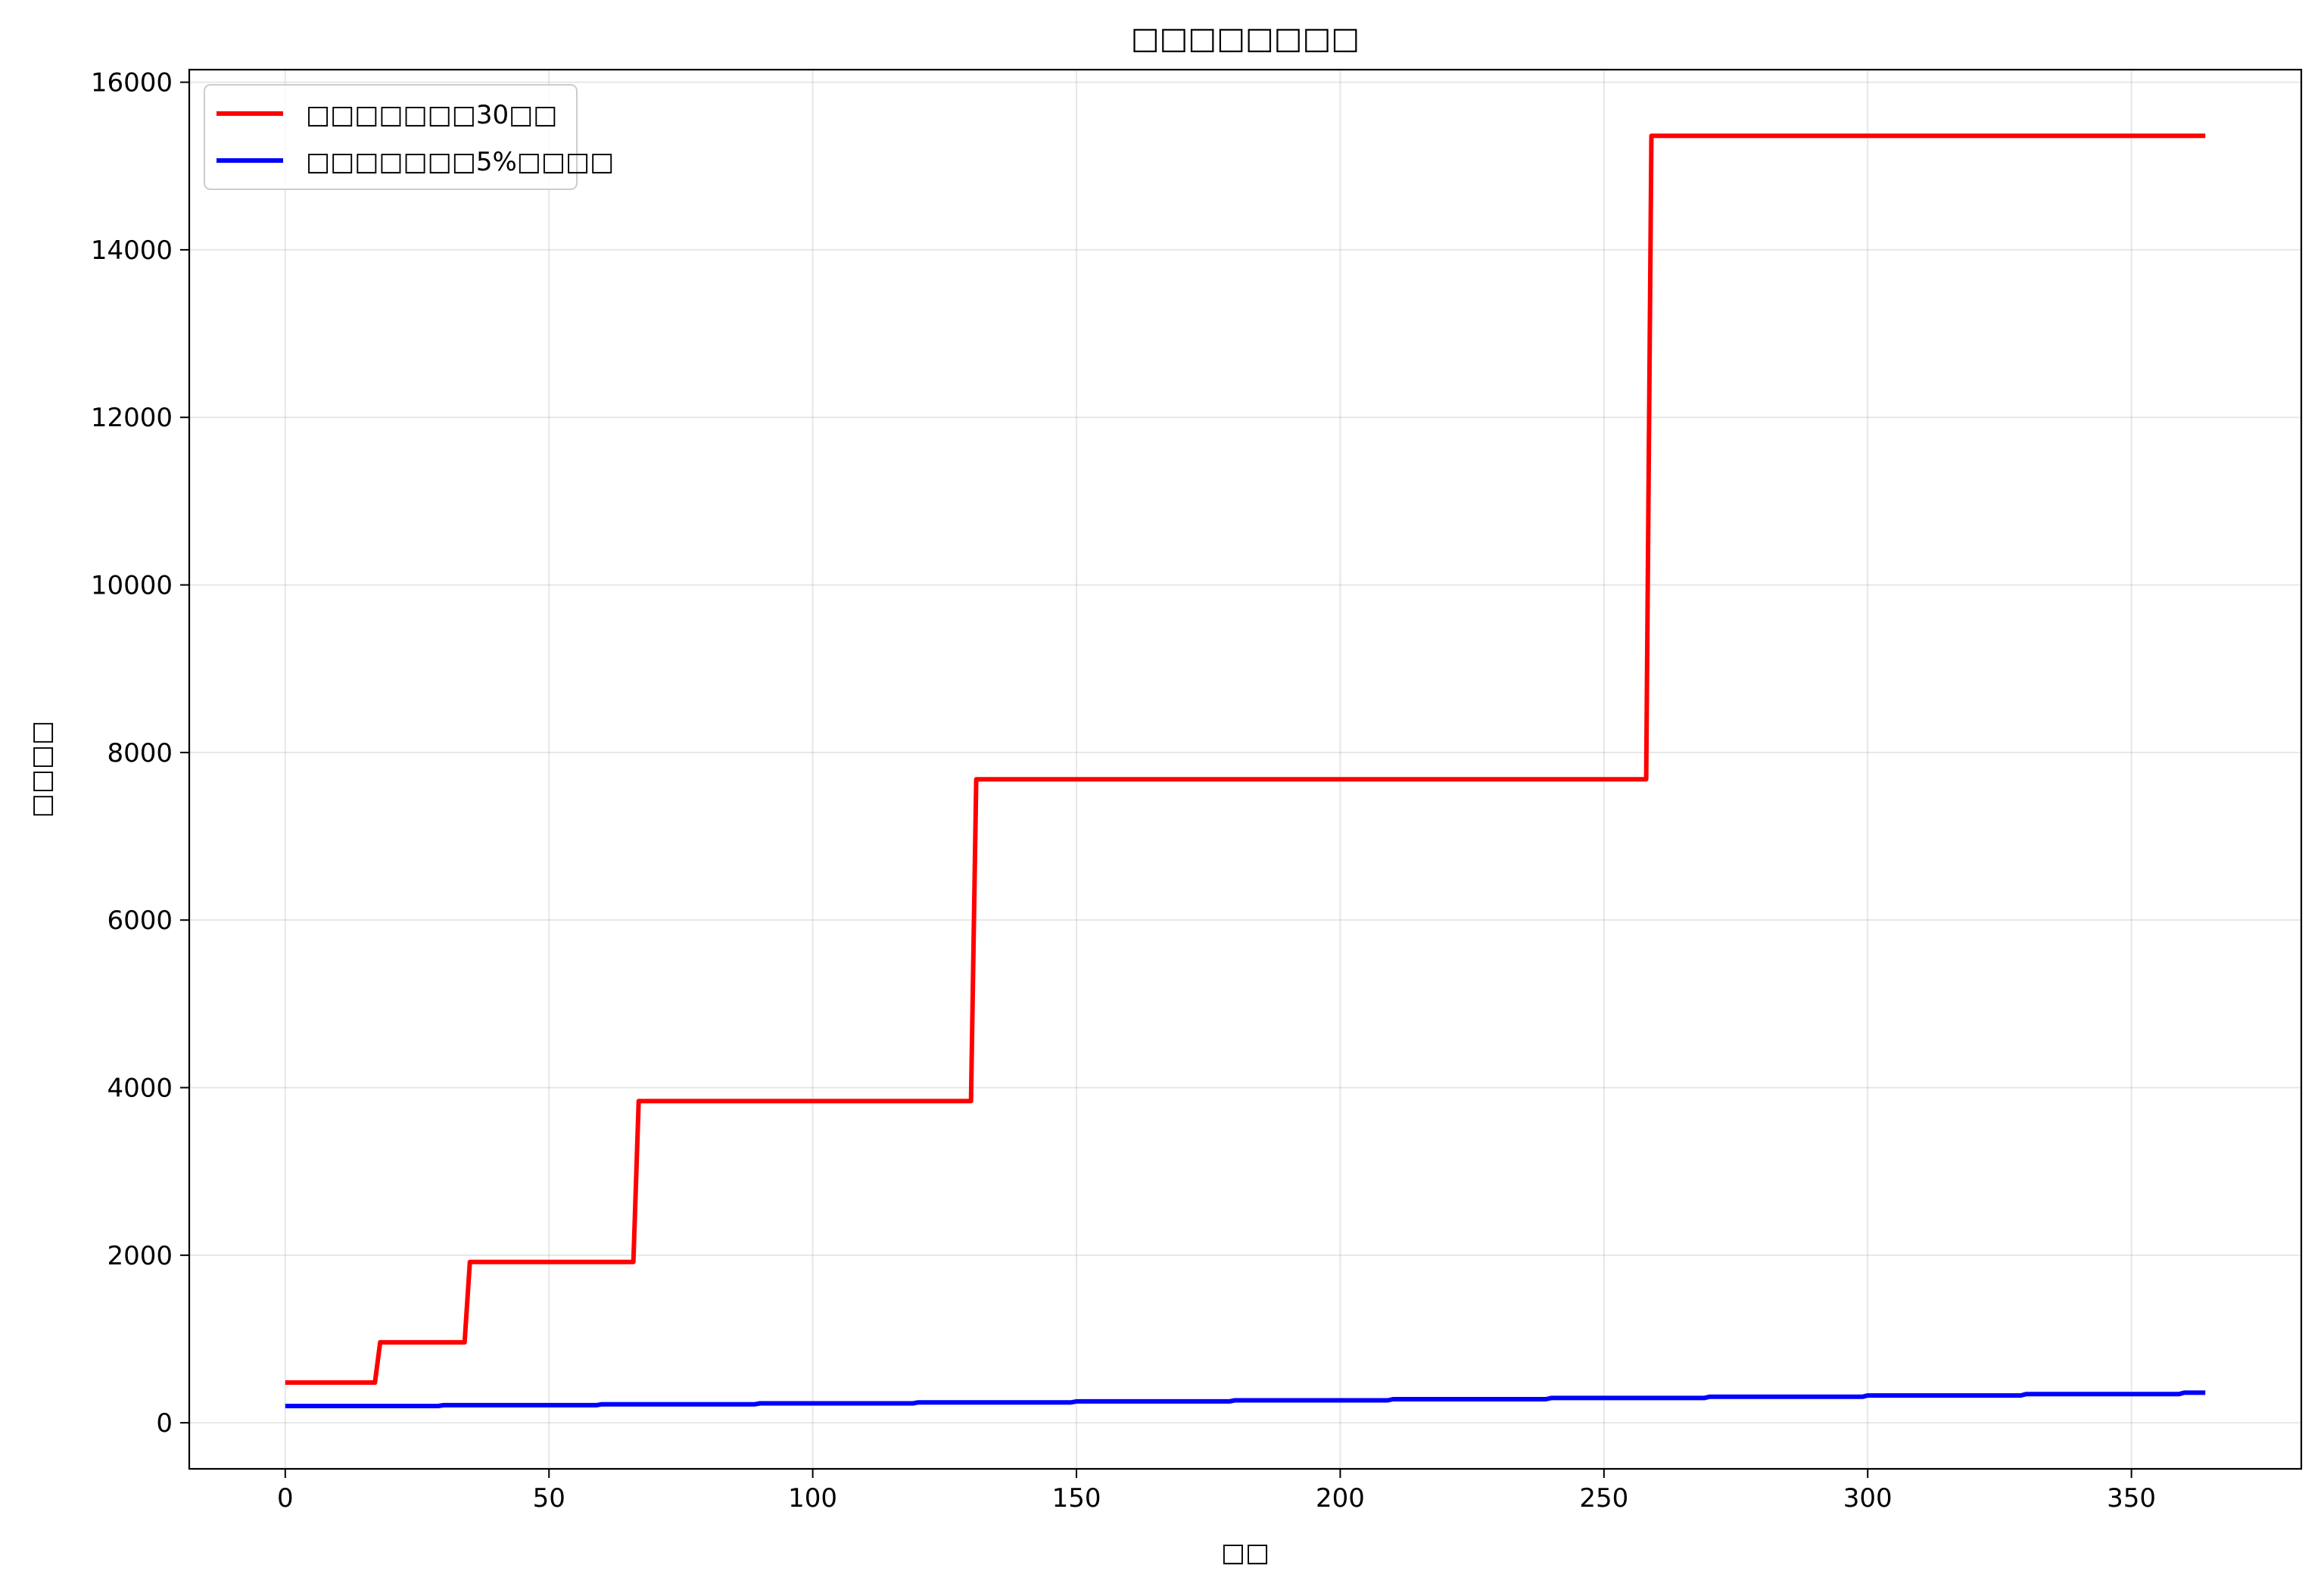  What do you see at coordinates (41, 769) in the screenshot?
I see `y-axis-label: □□□□` at bounding box center [41, 769].